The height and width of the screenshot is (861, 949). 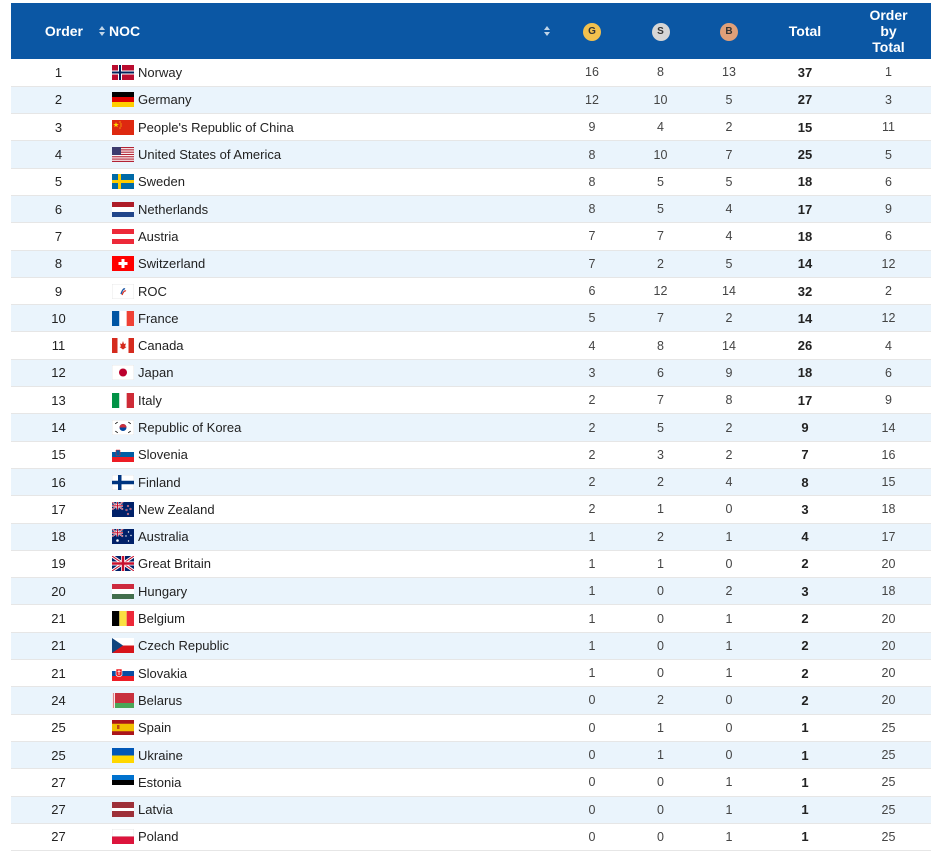 I want to click on noc-name: Australia, so click(x=163, y=537).